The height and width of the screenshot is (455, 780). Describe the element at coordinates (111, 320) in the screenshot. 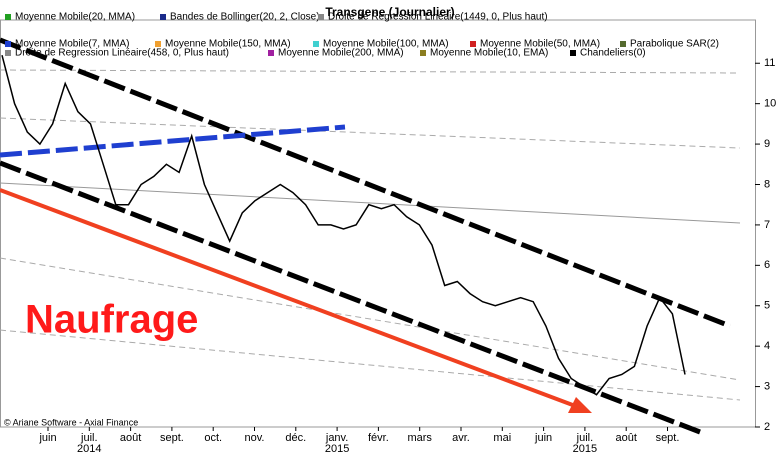

I see `annotation: Naufrage` at that location.